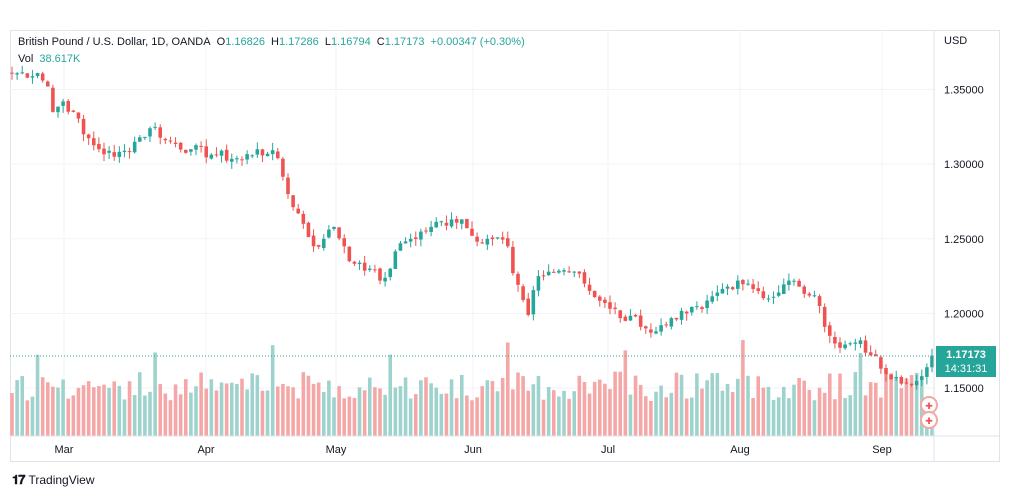 The height and width of the screenshot is (498, 1012). I want to click on low-value: 1.16794, so click(350, 42).